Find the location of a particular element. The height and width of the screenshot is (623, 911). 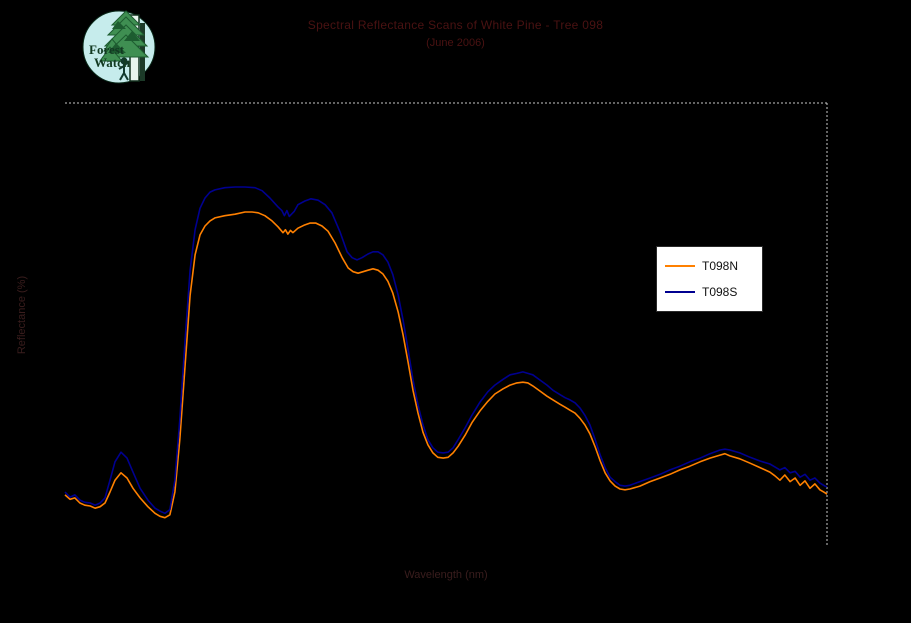

forest-watch-logo: Forest Watch is located at coordinates (119, 47).